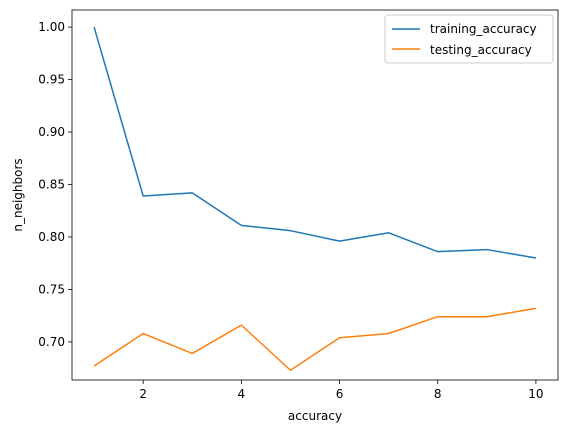  What do you see at coordinates (51, 237) in the screenshot?
I see `y-tick-label: 0.80` at bounding box center [51, 237].